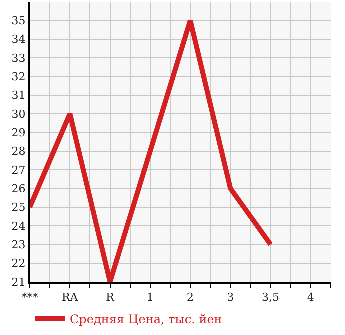  What do you see at coordinates (230, 297) in the screenshot?
I see `x-tick-label: 3` at bounding box center [230, 297].